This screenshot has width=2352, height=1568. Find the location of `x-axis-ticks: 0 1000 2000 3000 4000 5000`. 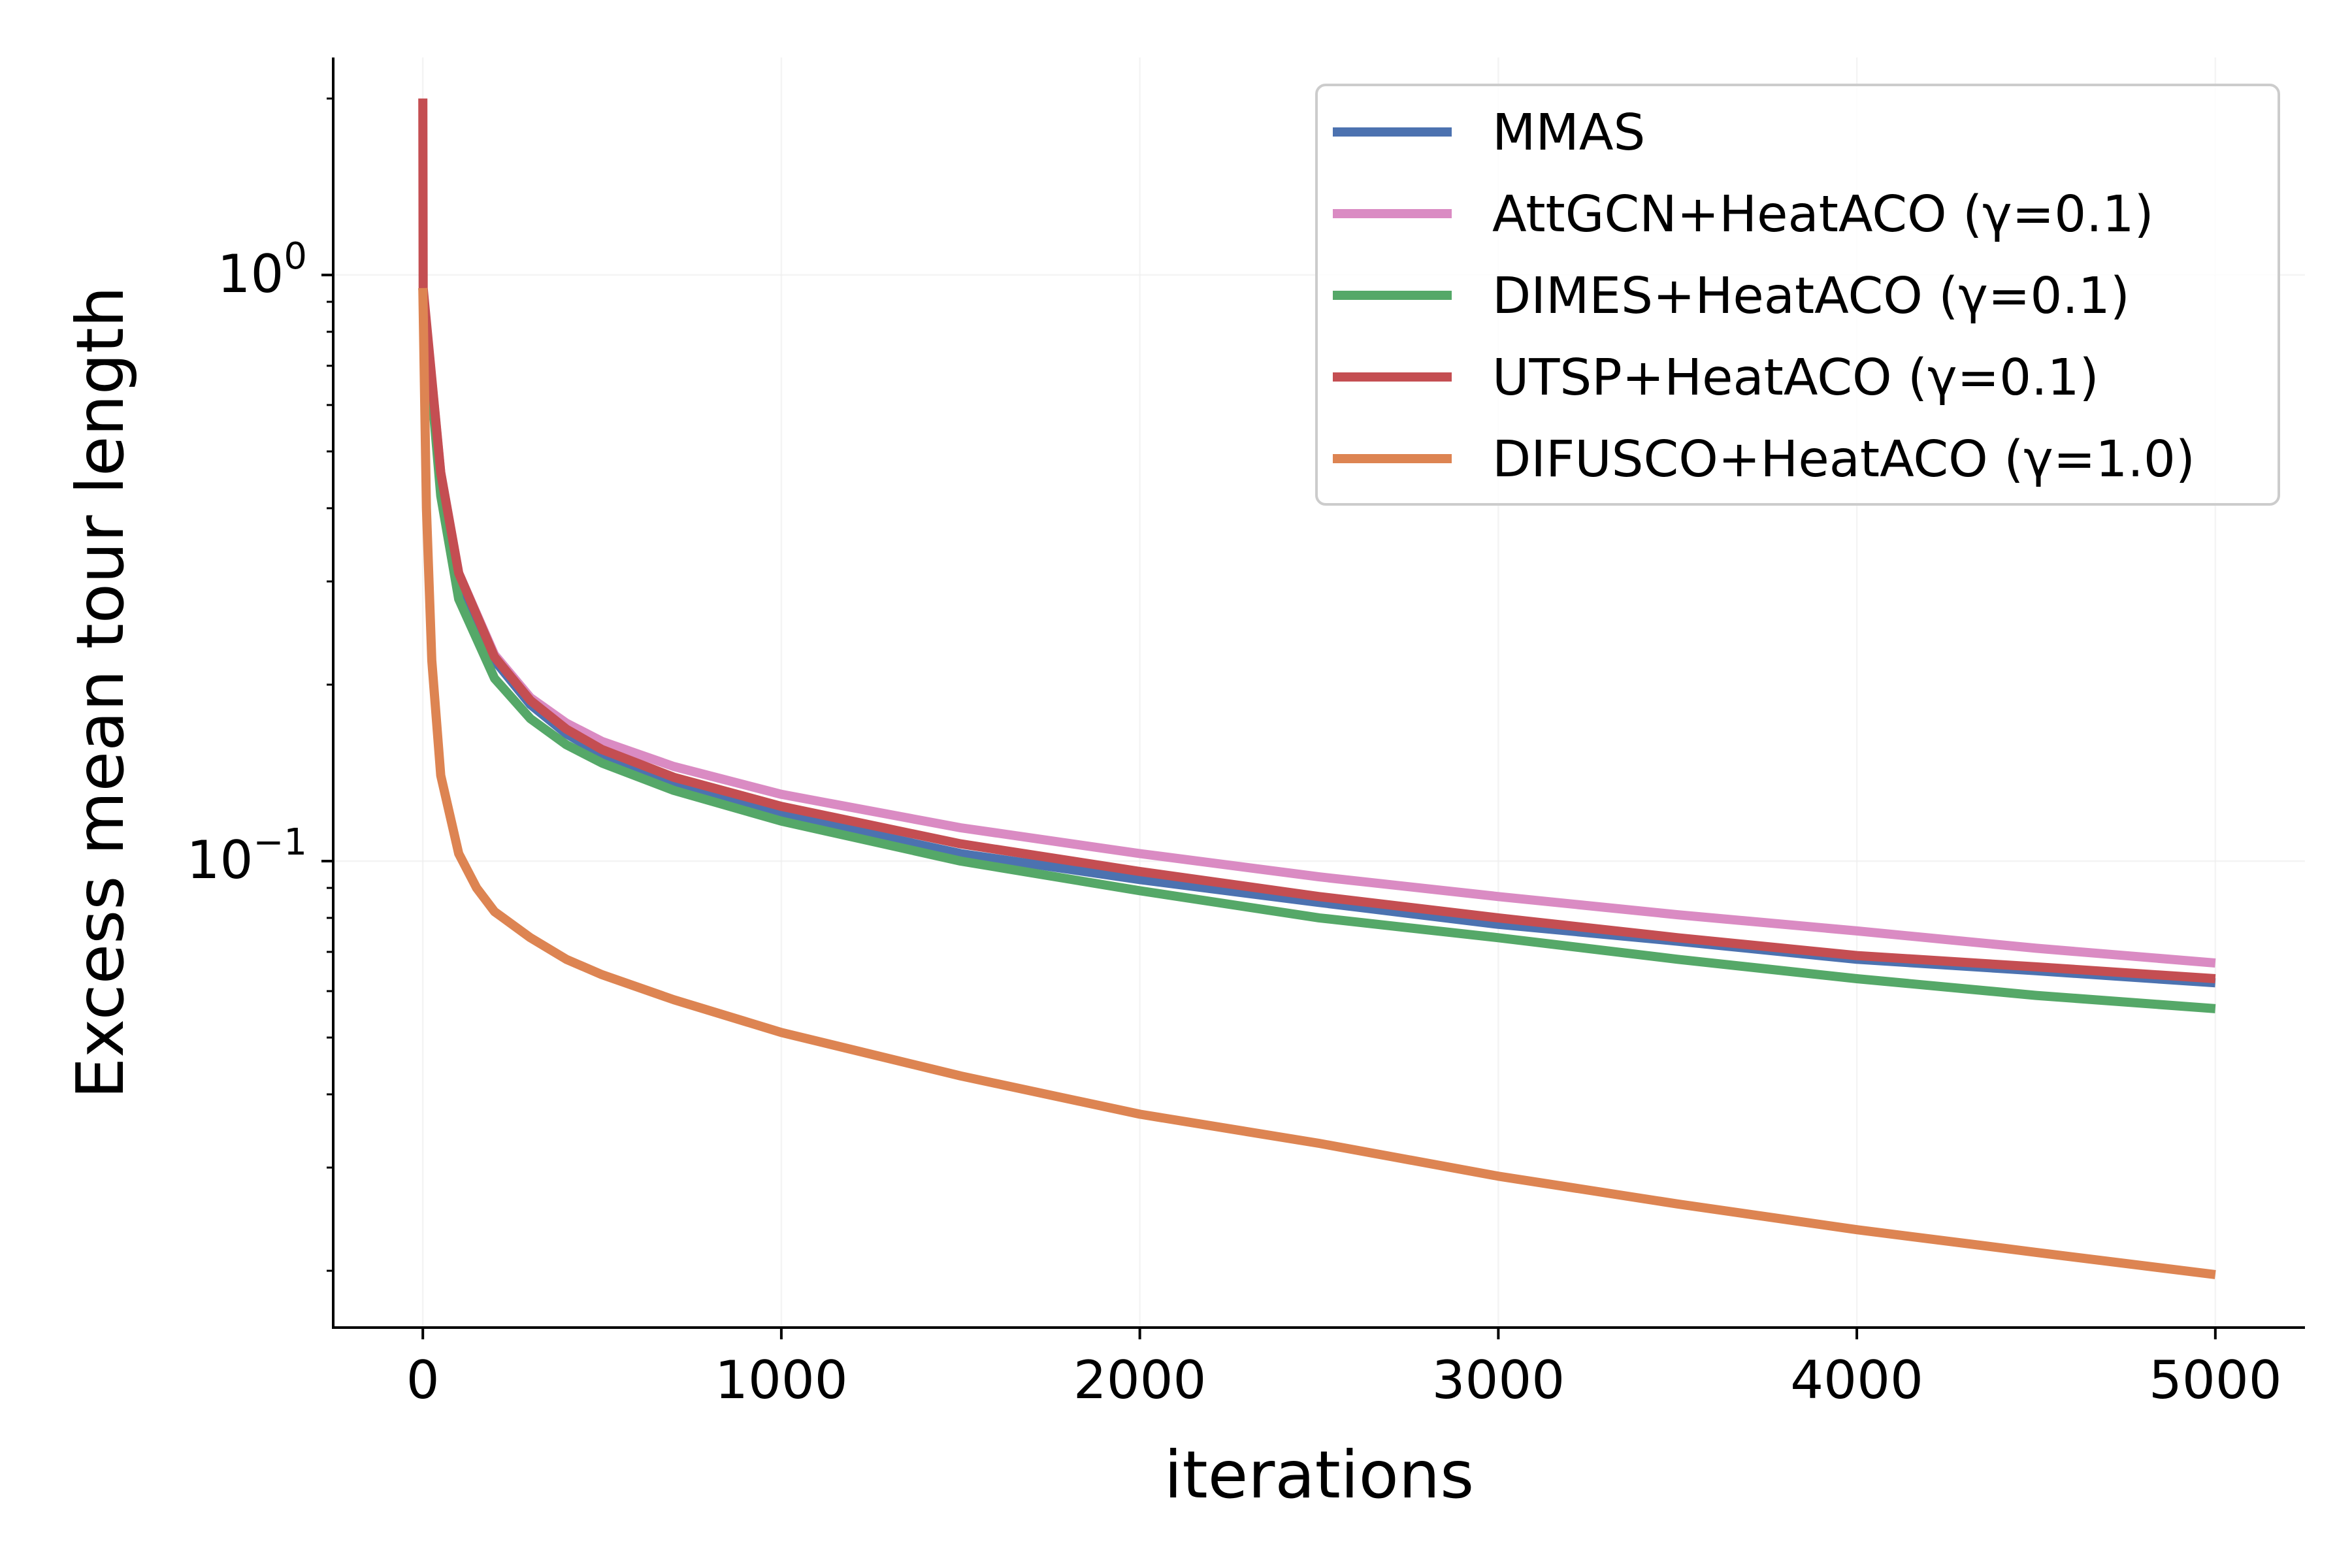

x-axis-ticks: 0 1000 2000 3000 4000 5000 is located at coordinates (1344, 1369).